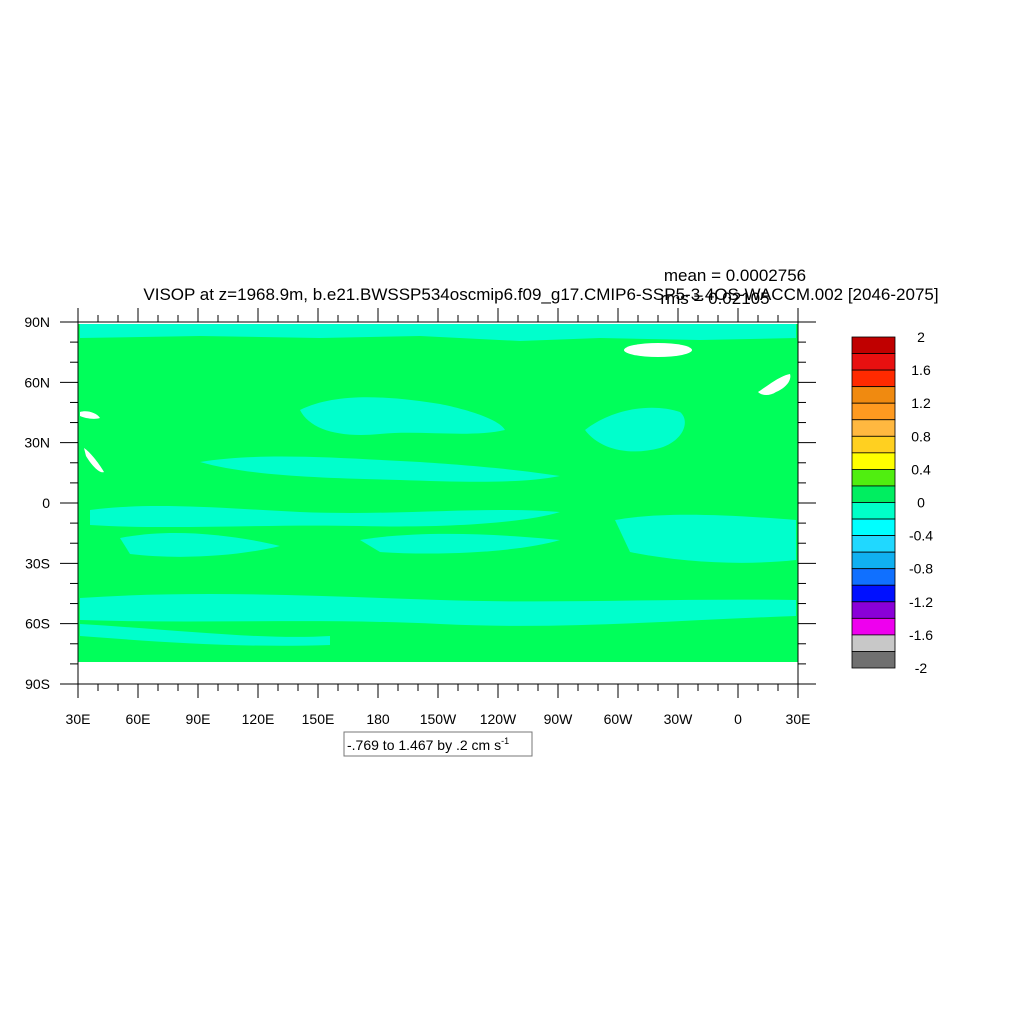  I want to click on lat-label: 0, so click(46, 503).